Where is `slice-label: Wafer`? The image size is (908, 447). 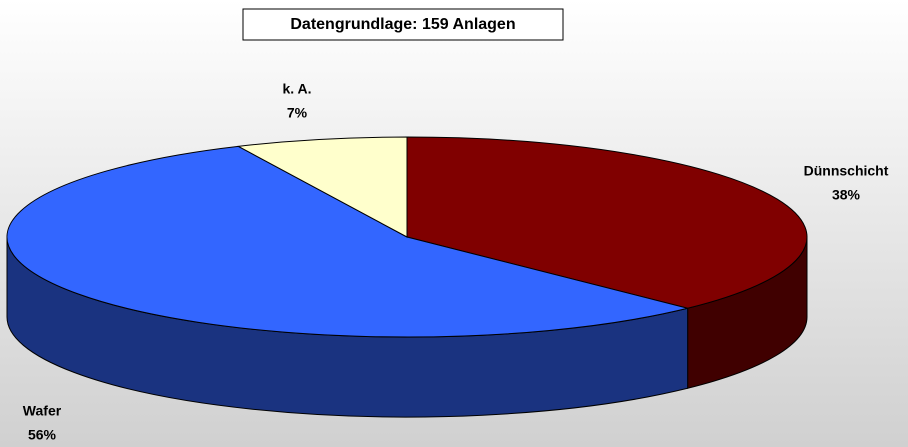 slice-label: Wafer is located at coordinates (42, 411).